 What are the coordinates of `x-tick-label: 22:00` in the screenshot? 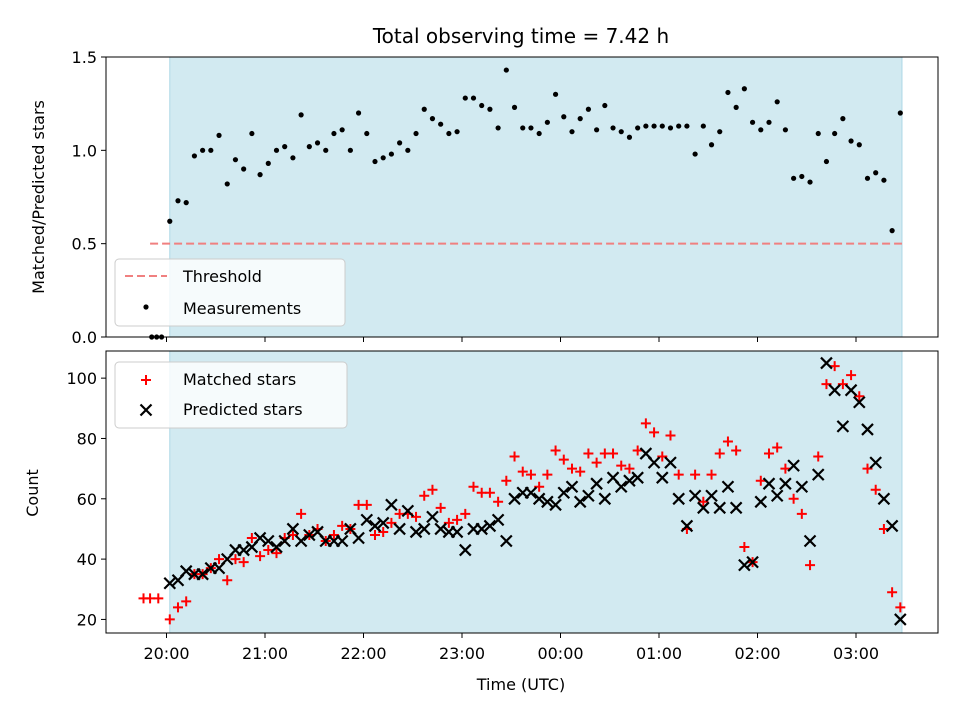 It's located at (363, 653).